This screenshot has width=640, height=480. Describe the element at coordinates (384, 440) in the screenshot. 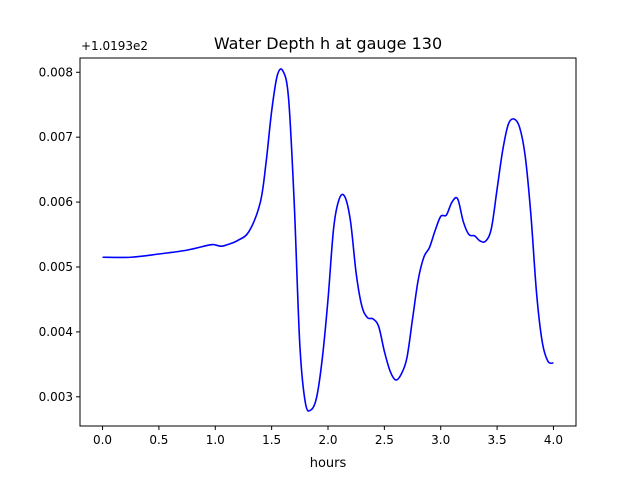

I see `x-tick-label: 2.5` at that location.